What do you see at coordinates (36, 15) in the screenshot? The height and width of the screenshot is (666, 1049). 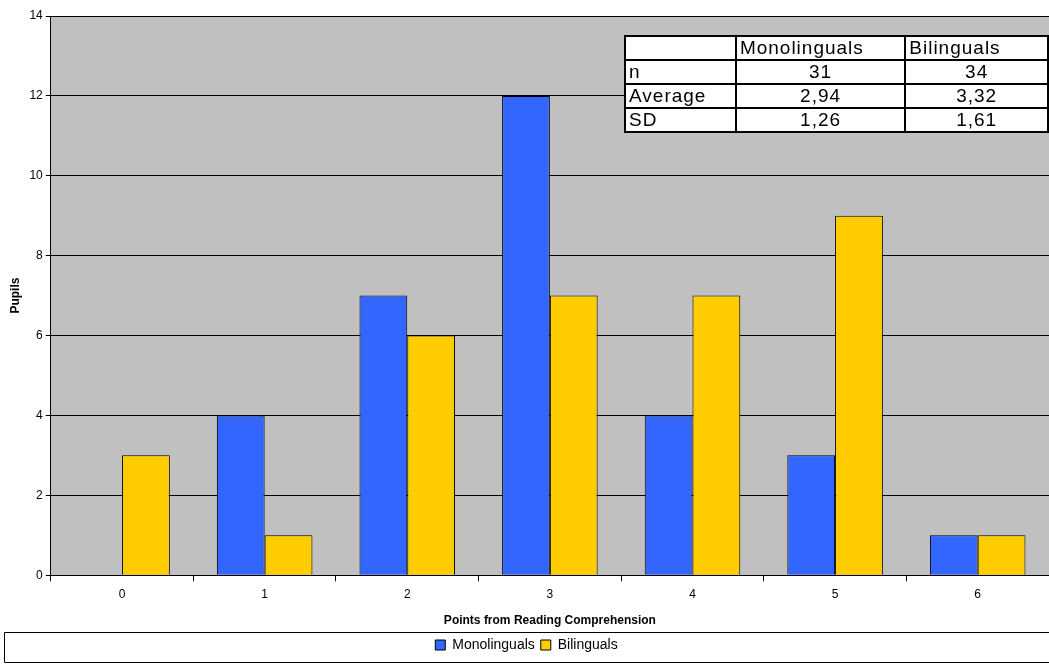 I see `y-tick-label: 14` at bounding box center [36, 15].